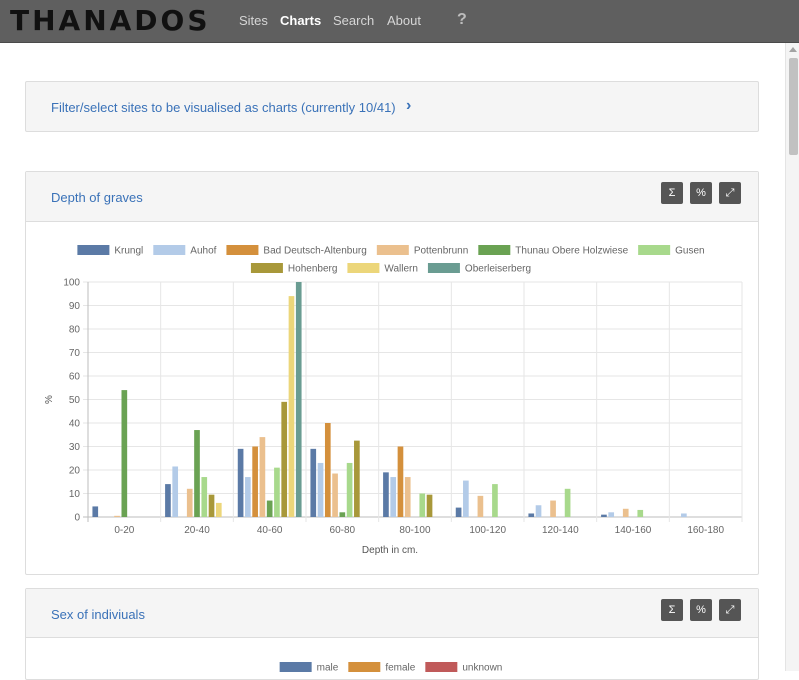  What do you see at coordinates (328, 668) in the screenshot?
I see `legend-label: male` at bounding box center [328, 668].